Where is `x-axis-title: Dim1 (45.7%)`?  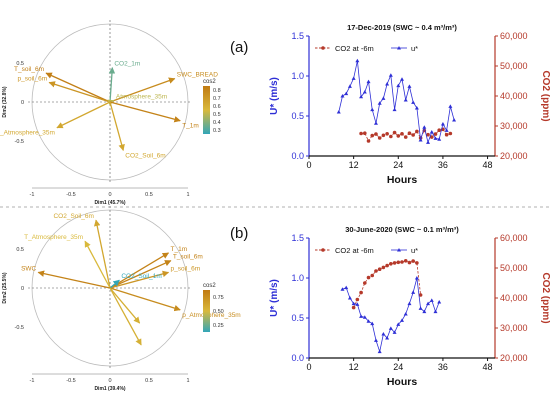
x-axis-title: Dim1 (45.7%) is located at coordinates (109, 203).